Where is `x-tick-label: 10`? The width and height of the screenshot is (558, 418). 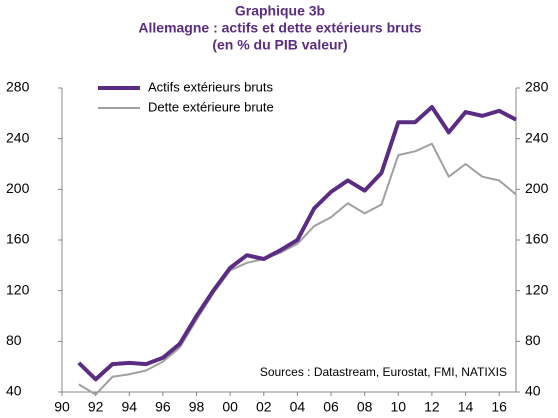 x-tick-label: 10 is located at coordinates (399, 407).